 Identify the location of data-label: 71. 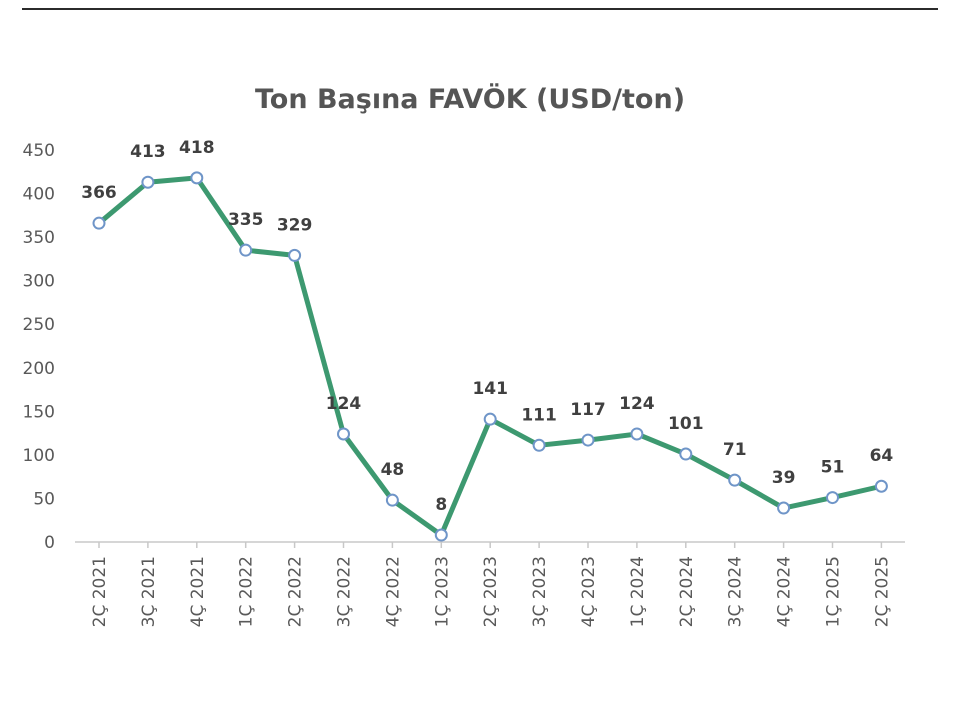
(735, 450).